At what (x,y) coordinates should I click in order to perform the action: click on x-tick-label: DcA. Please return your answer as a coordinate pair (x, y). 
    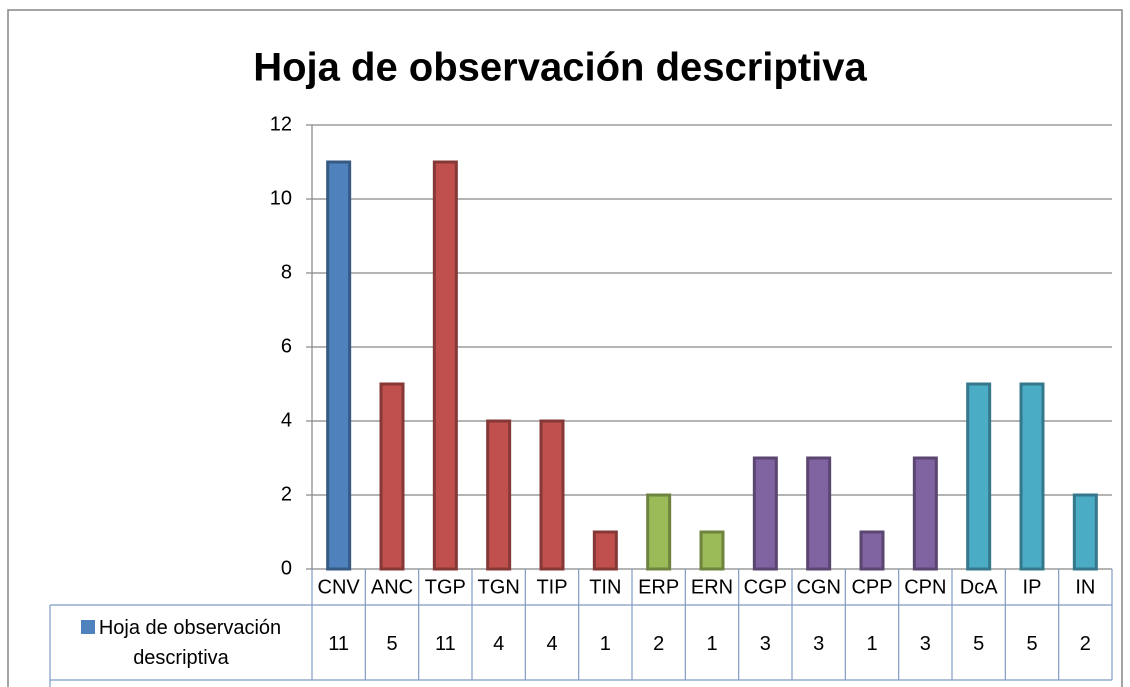
    Looking at the image, I should click on (979, 587).